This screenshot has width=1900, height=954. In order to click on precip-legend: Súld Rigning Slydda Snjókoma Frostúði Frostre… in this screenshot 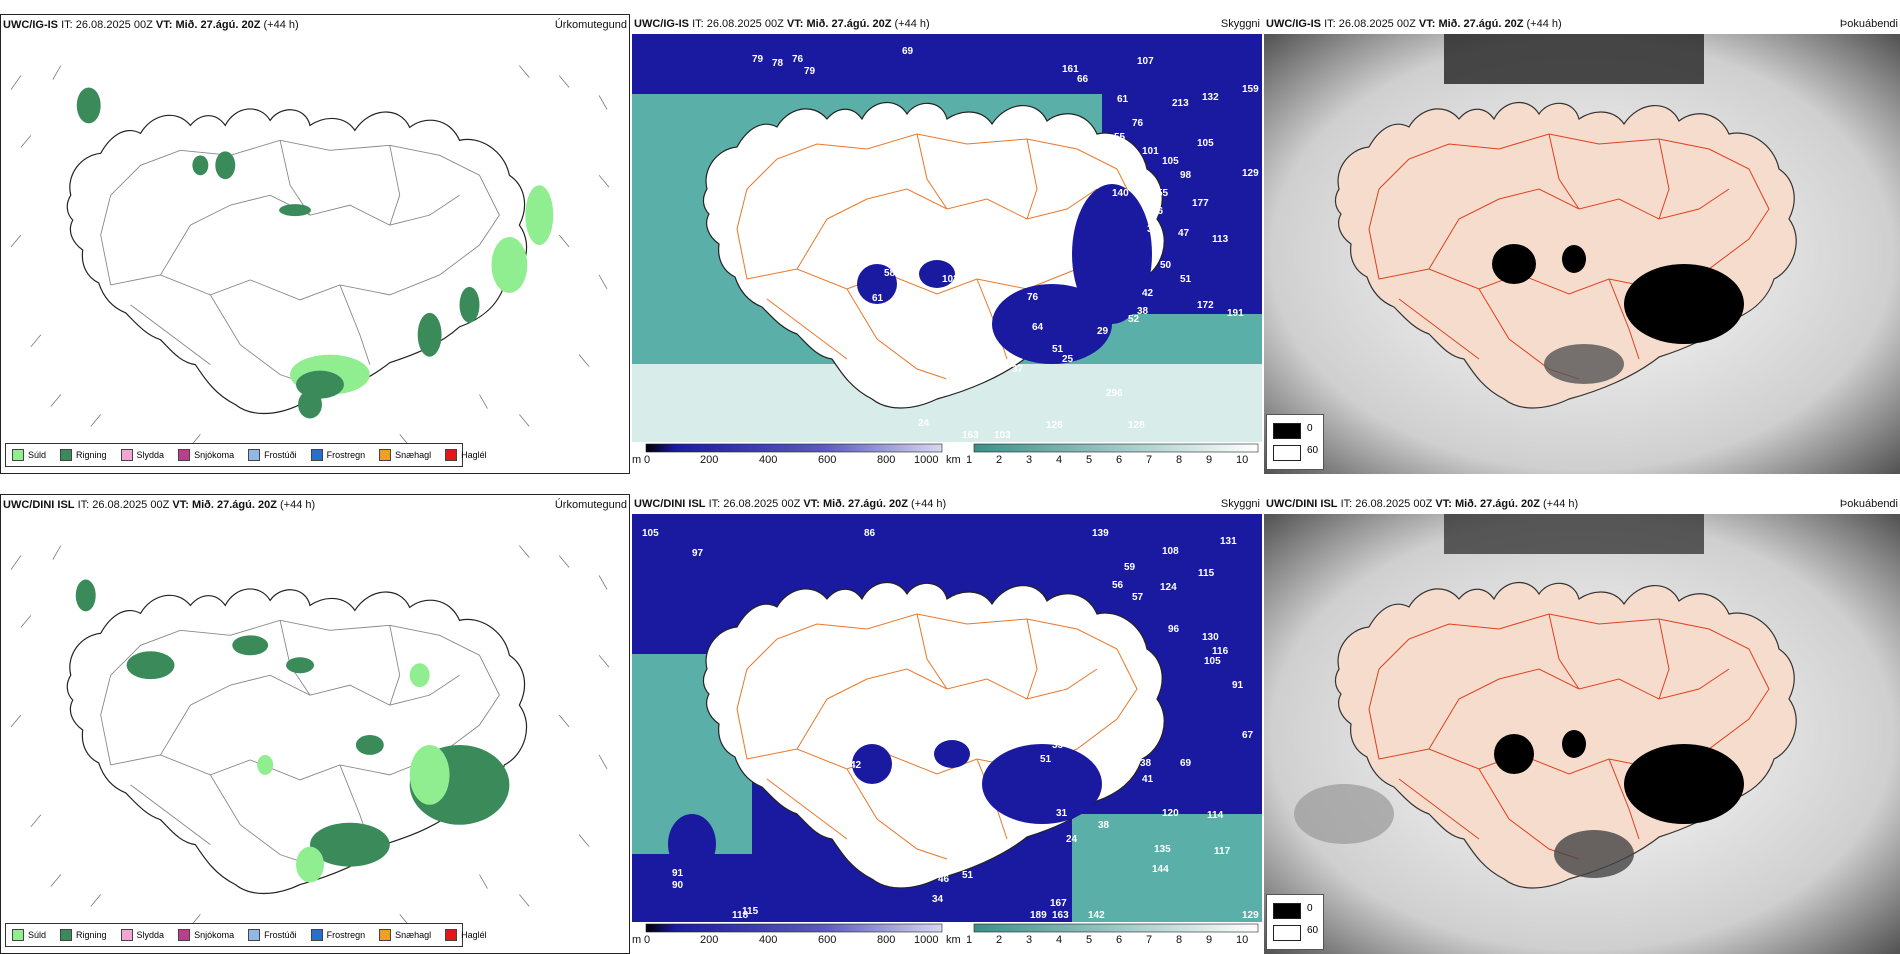, I will do `click(246, 935)`.